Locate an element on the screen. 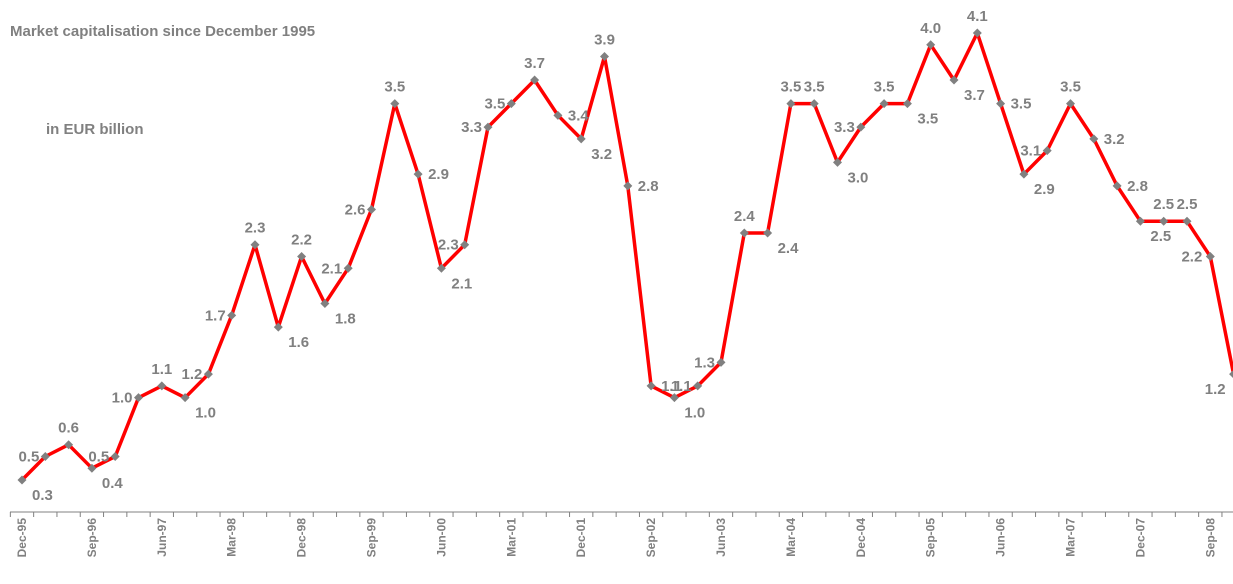 This screenshot has width=1233, height=584. x-tick-label: Mar-01 is located at coordinates (511, 537).